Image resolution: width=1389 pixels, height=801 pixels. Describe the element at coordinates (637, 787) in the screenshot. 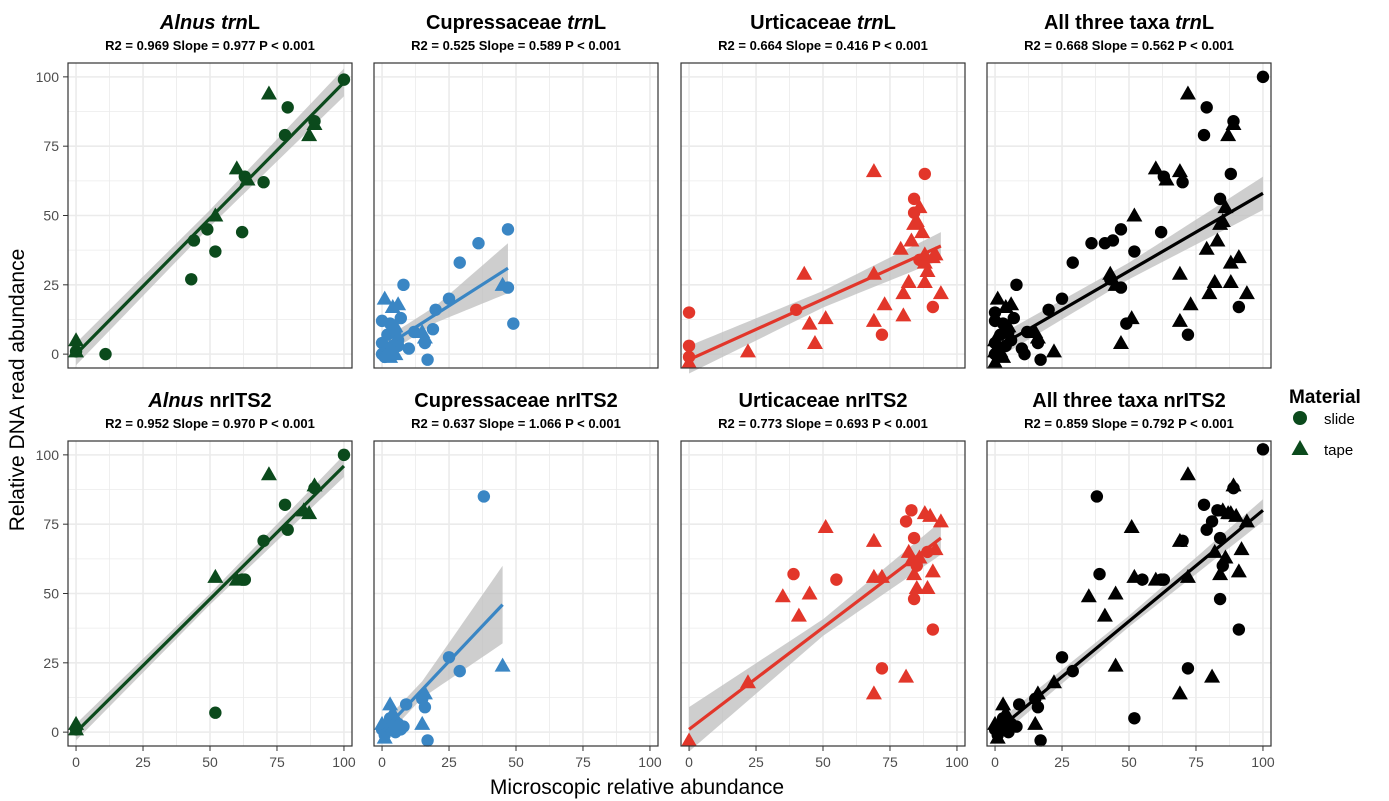

I see `x-axis-label: Microscopic relative abundance` at that location.